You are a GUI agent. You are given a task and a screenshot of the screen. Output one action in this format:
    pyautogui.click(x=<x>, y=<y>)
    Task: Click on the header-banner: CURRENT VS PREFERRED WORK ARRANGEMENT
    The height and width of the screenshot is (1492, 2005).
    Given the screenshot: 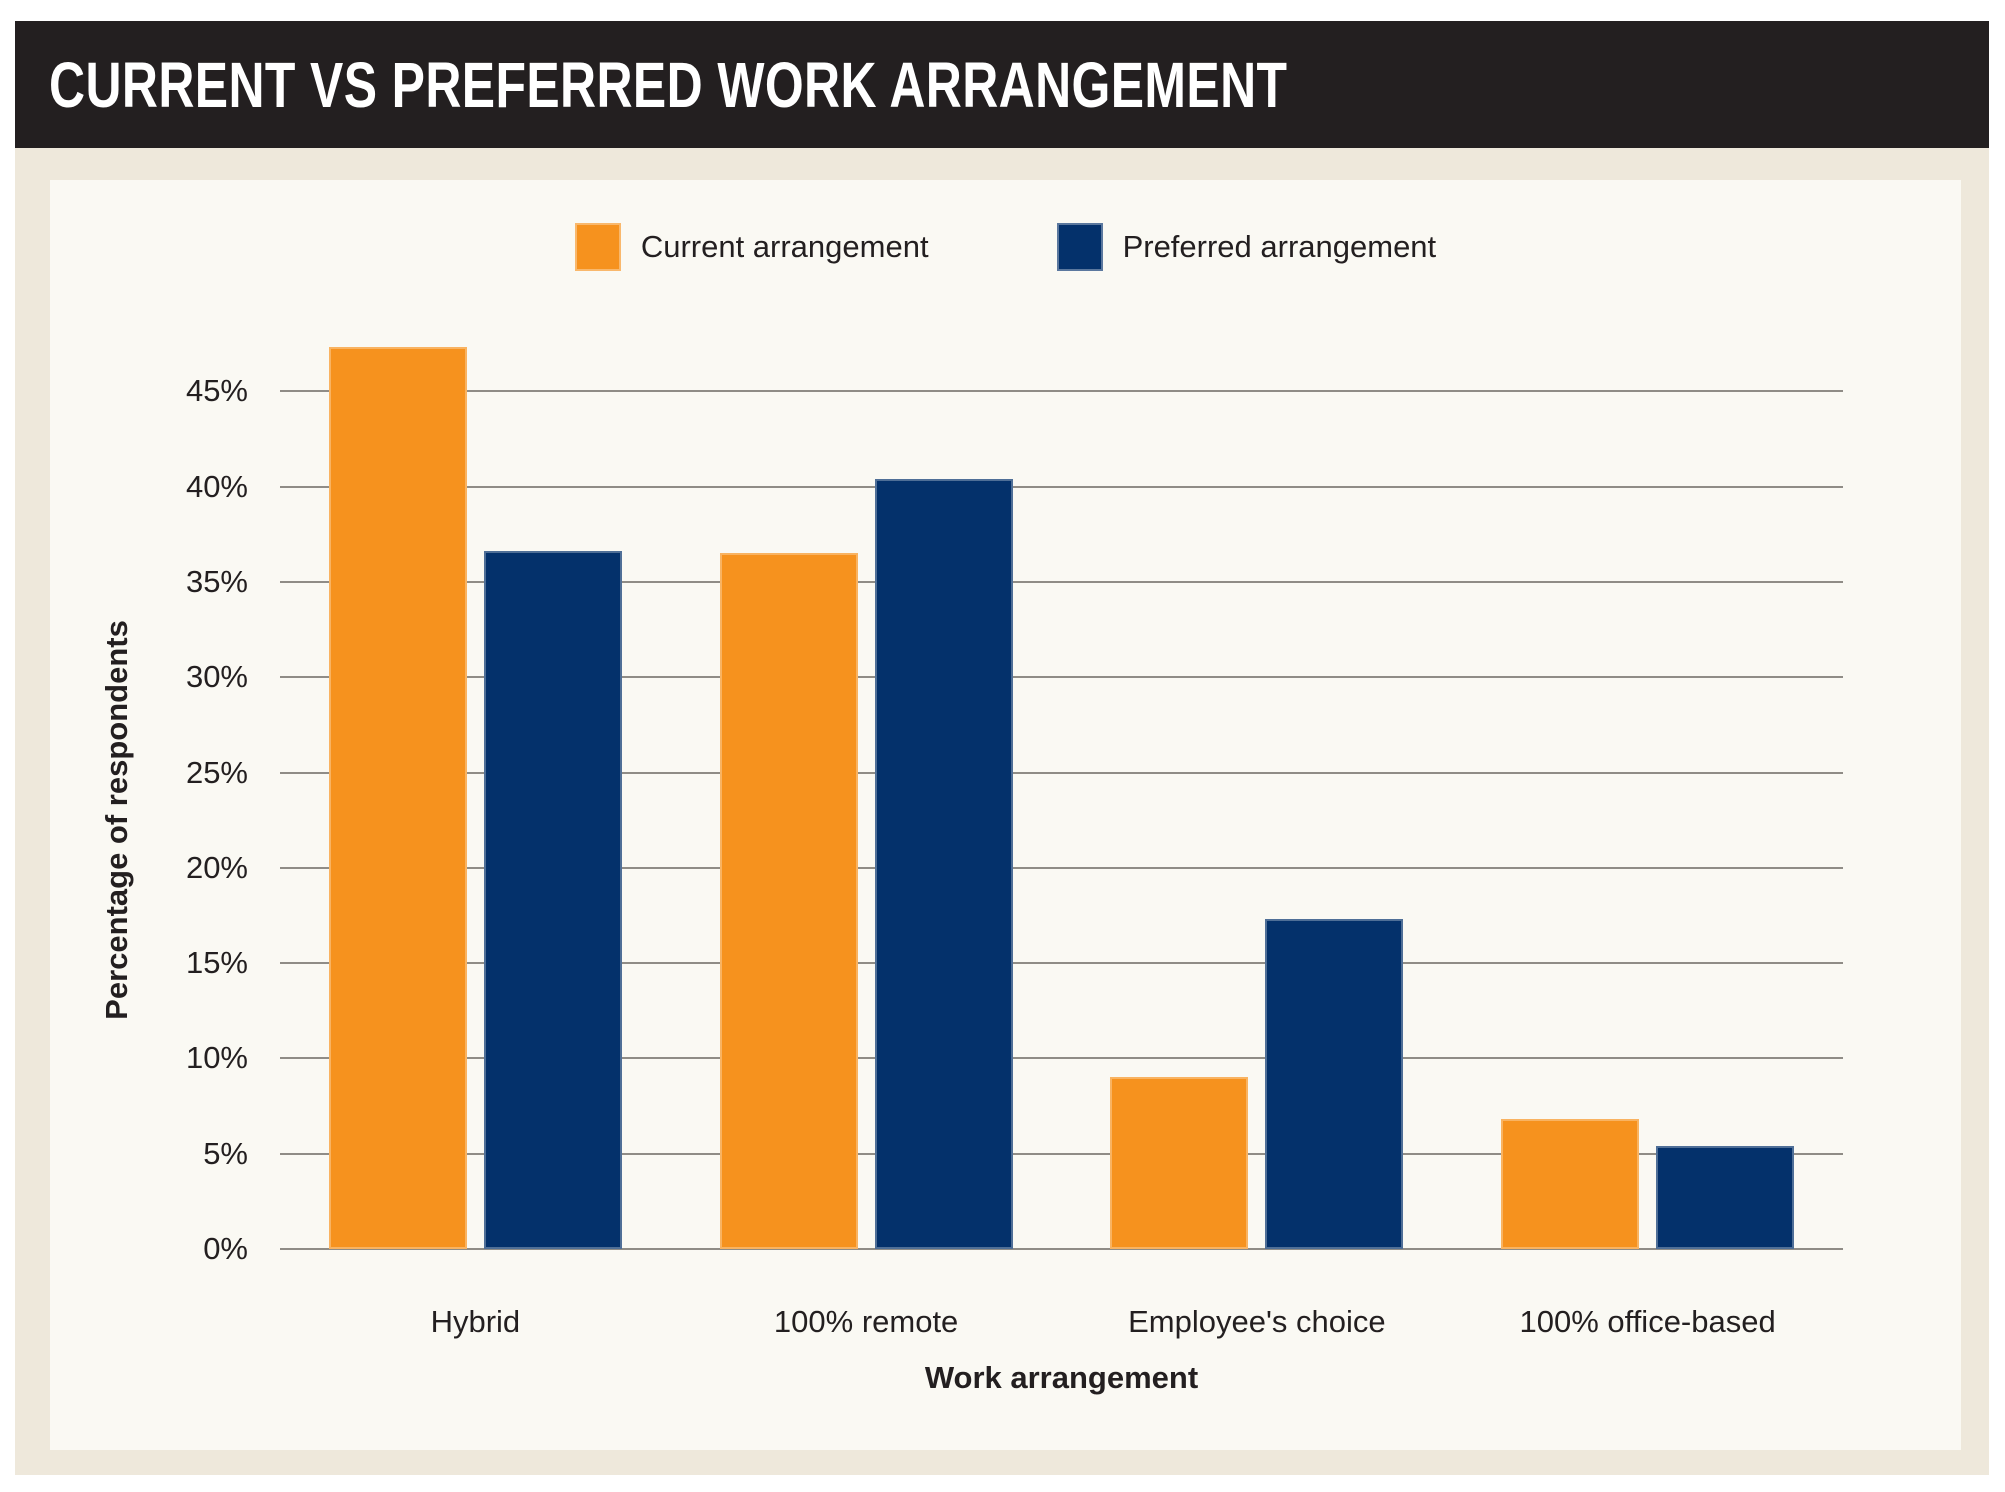 What is the action you would take?
    pyautogui.click(x=1002, y=84)
    